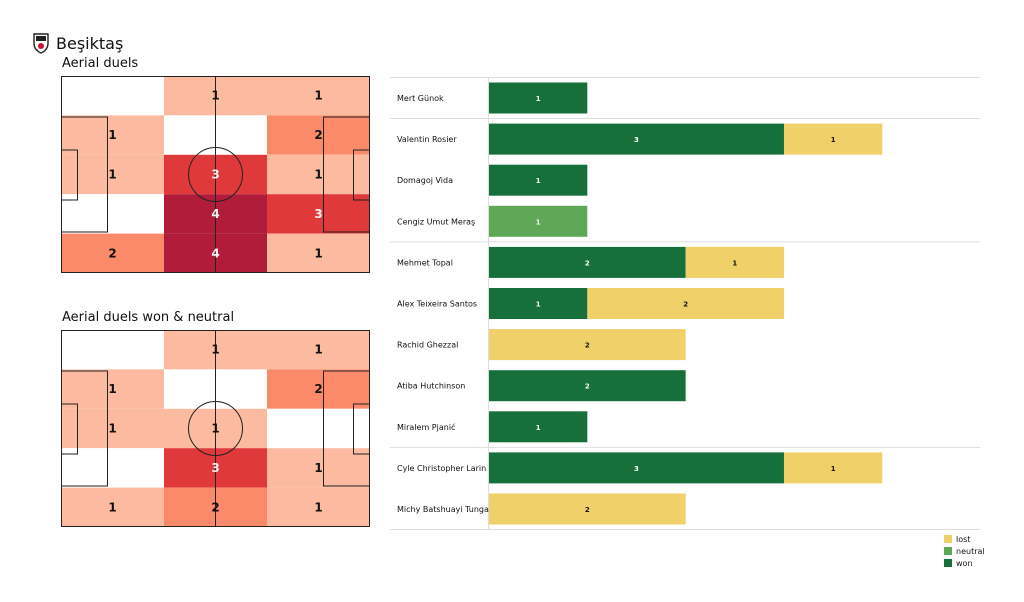  Describe the element at coordinates (427, 345) in the screenshot. I see `player-label: Rachid Ghezzal` at that location.